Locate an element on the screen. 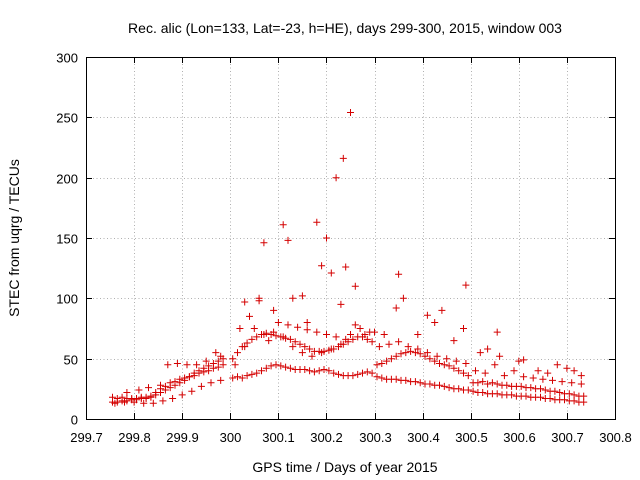  x-tick-label: 299.8 is located at coordinates (134, 437).